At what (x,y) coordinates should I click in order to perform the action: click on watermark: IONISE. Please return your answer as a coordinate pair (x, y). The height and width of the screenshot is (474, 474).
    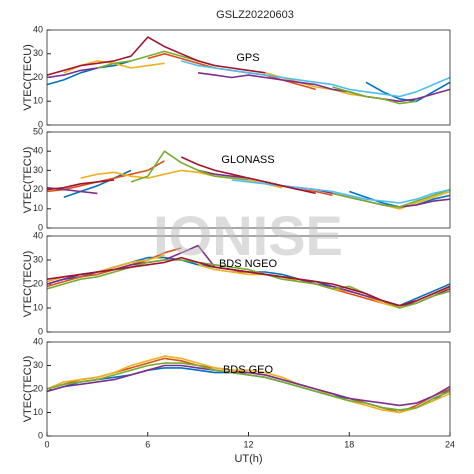
    Looking at the image, I should click on (248, 235).